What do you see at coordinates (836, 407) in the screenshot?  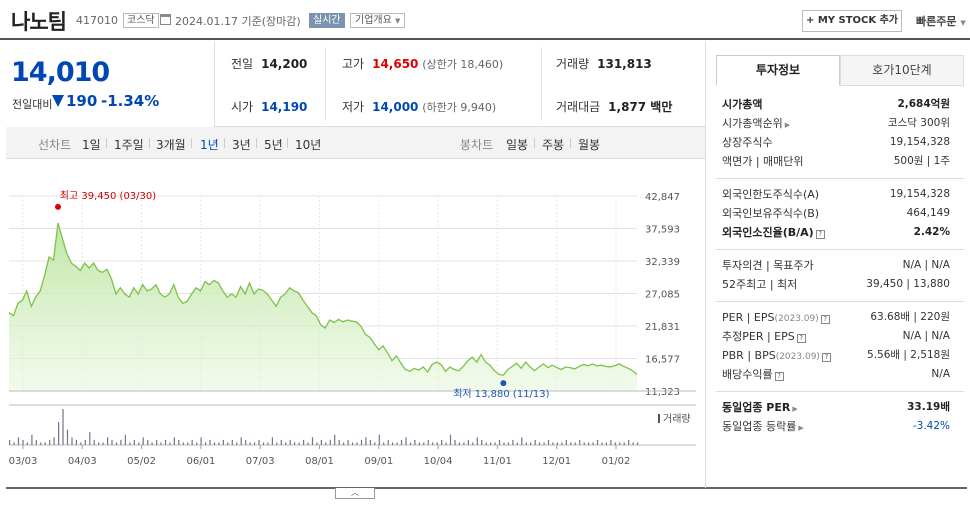 I see `industry-per-row: 동일업종 PER ▶ 33.19배` at bounding box center [836, 407].